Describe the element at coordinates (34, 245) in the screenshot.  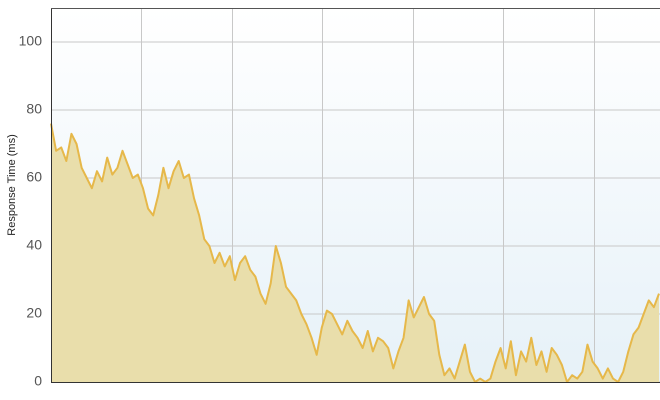
I see `y-tick-label: 40` at that location.